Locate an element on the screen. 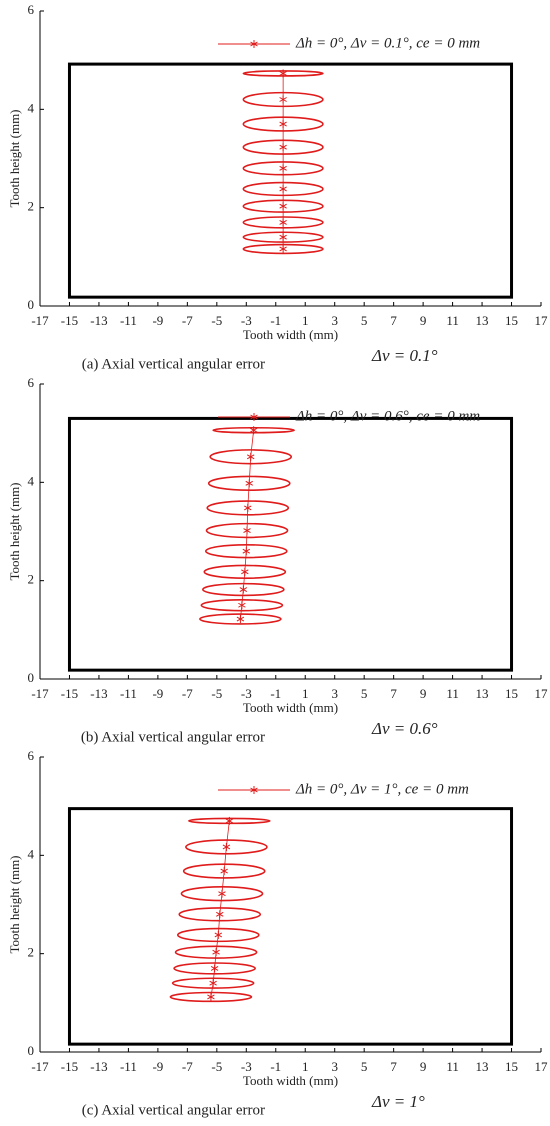 The width and height of the screenshot is (550, 1126). x-tick-label: -15 is located at coordinates (69, 1066).